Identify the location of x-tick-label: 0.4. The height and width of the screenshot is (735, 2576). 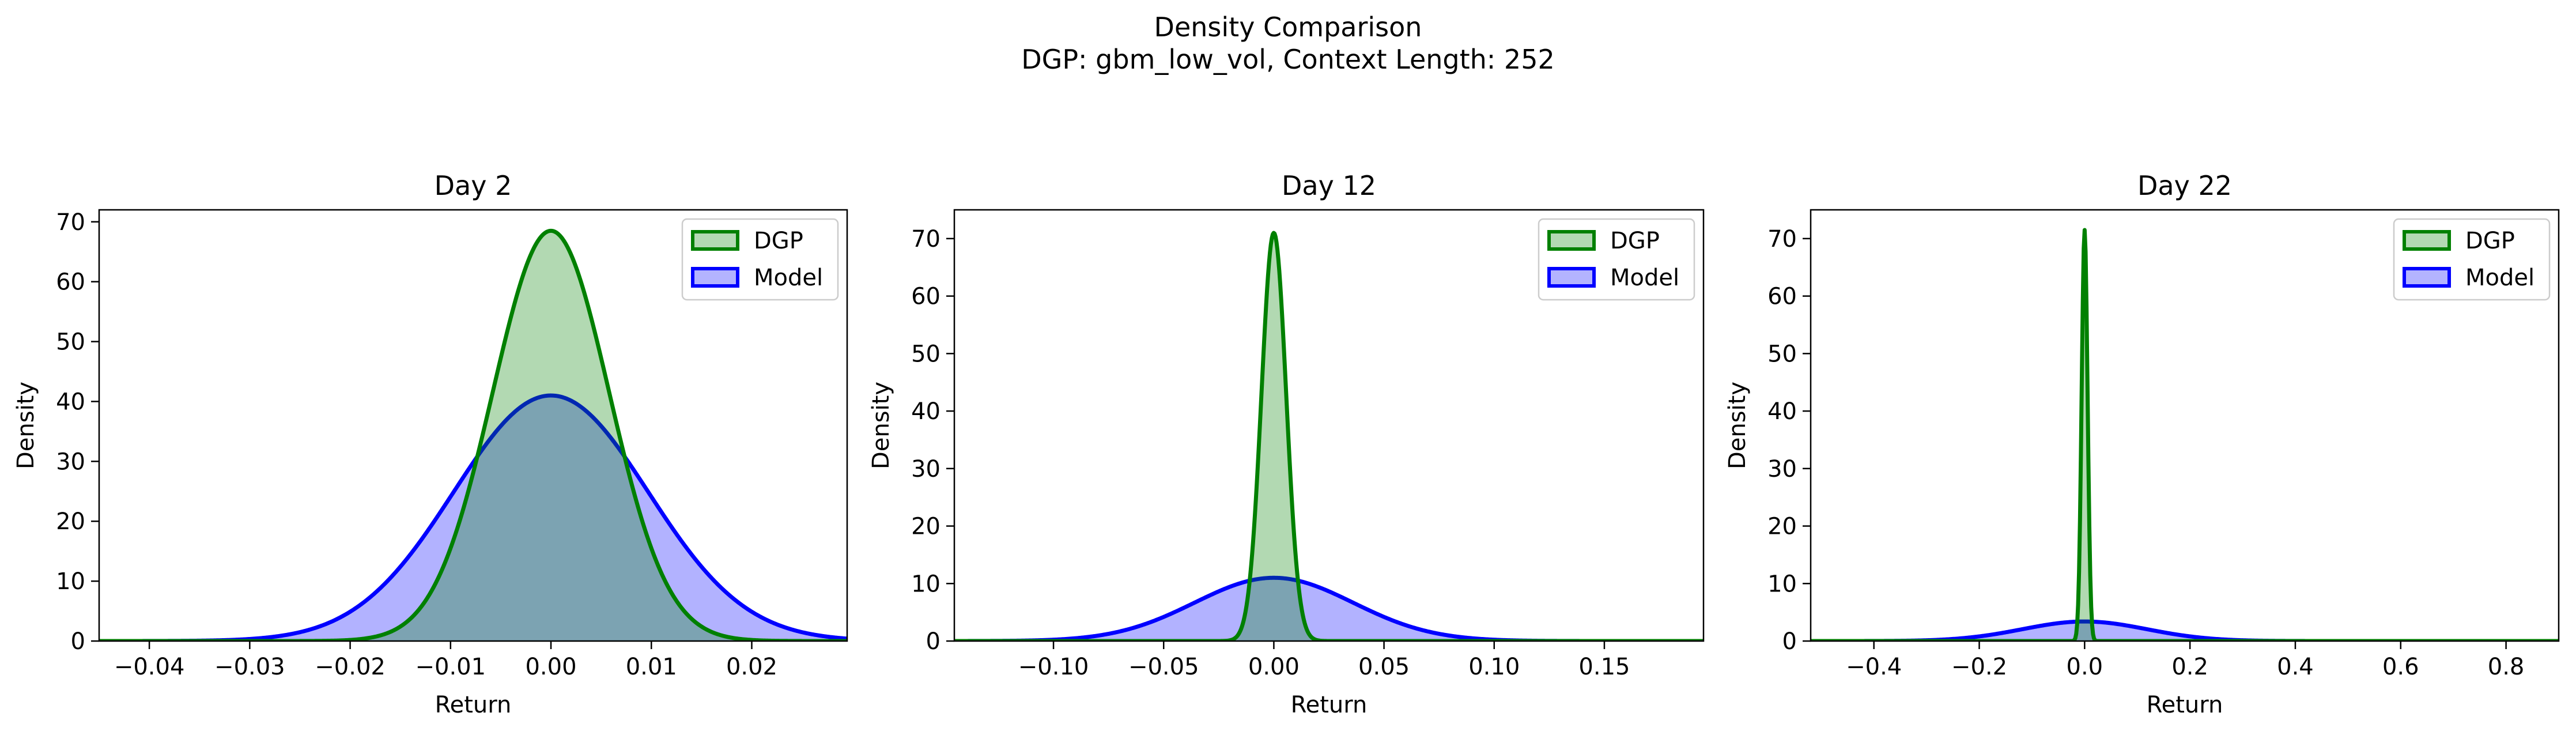
(2295, 667).